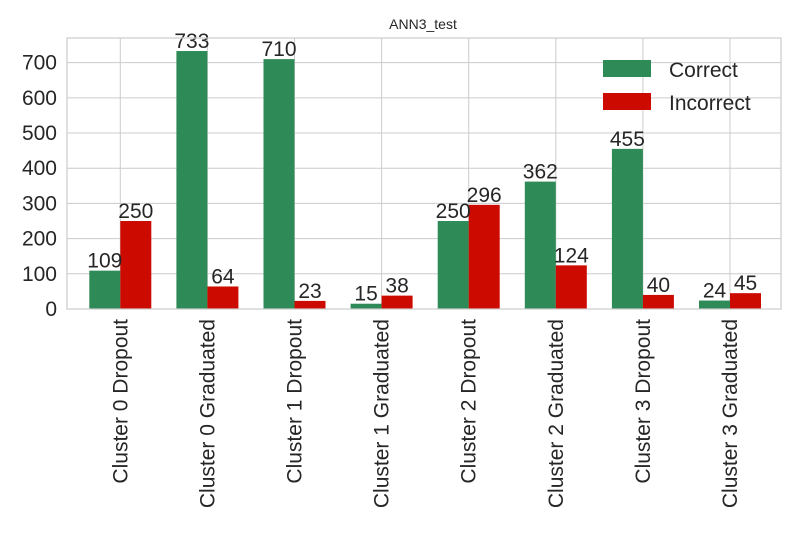  Describe the element at coordinates (730, 413) in the screenshot. I see `x-tick-label: Cluster 3 Graduated` at that location.